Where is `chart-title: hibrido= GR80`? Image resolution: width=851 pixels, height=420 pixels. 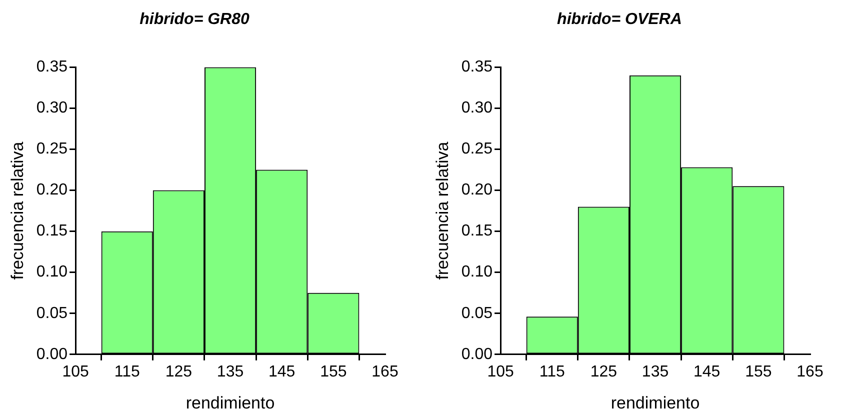 chart-title: hibrido= GR80 is located at coordinates (195, 19).